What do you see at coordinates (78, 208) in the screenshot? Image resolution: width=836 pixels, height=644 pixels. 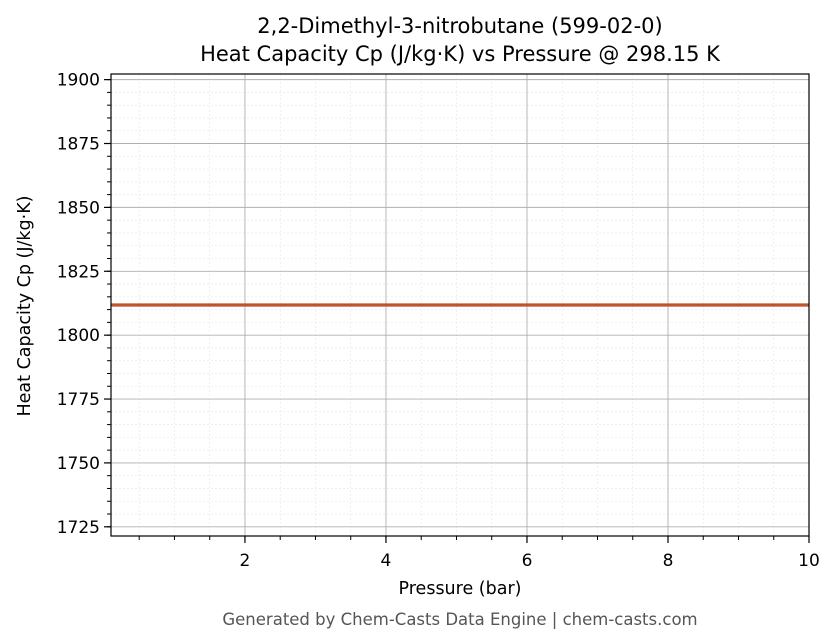 I see `y-tick-label: 1850` at bounding box center [78, 208].